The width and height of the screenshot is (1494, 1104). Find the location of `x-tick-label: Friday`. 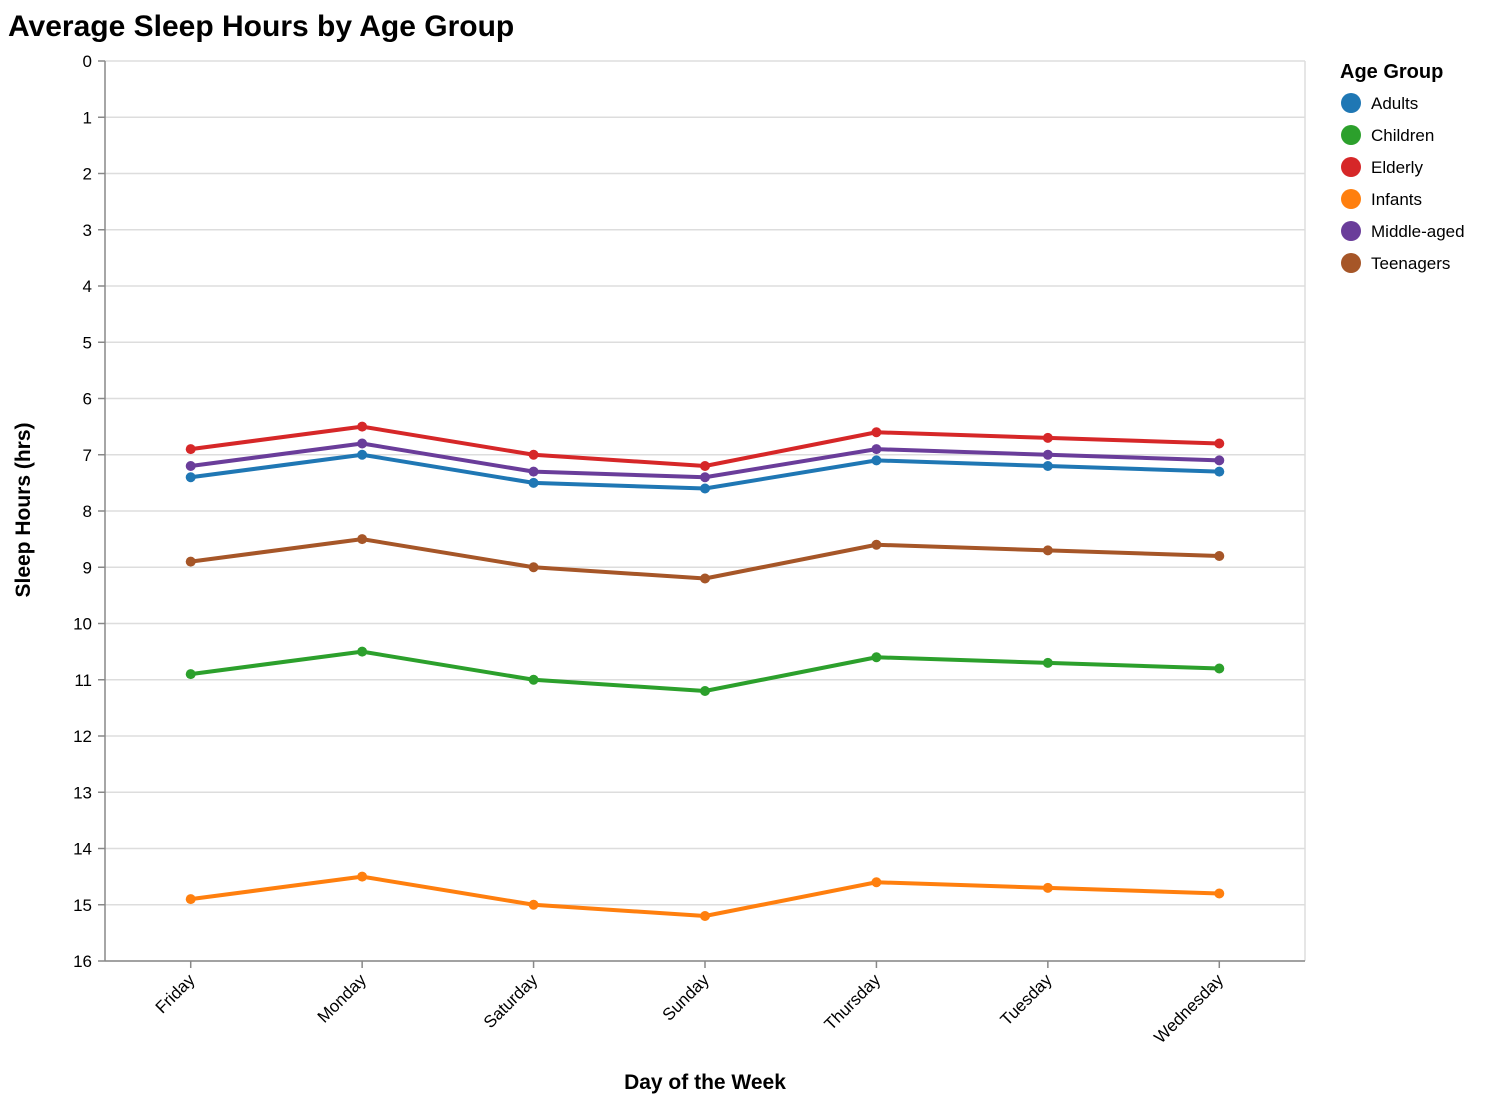

x-tick-label: Friday is located at coordinates (175, 993).